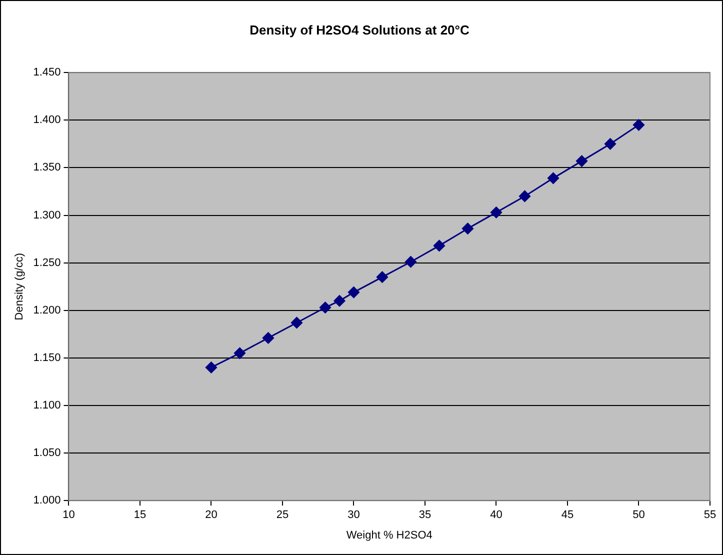  Describe the element at coordinates (47, 358) in the screenshot. I see `y-tick-label: 1.150` at that location.